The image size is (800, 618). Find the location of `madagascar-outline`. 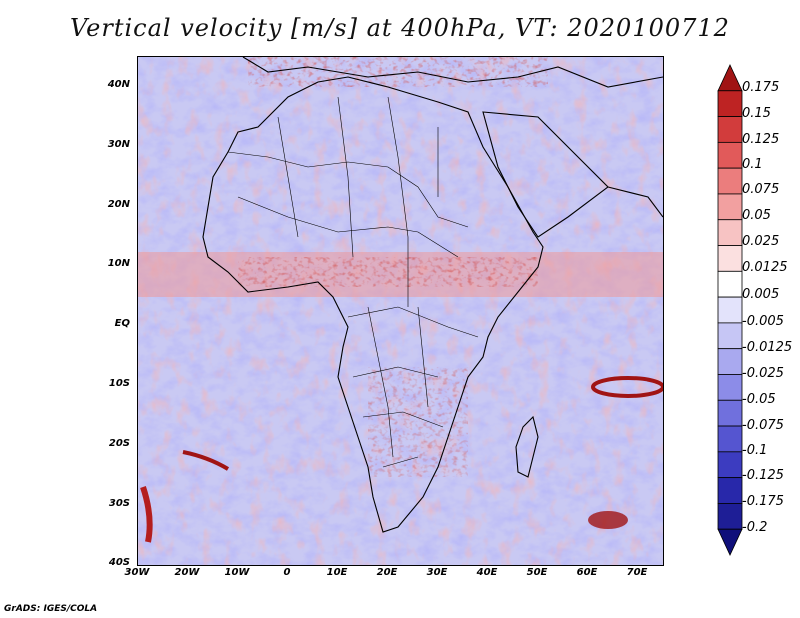

madagascar-outline is located at coordinates (527, 446).